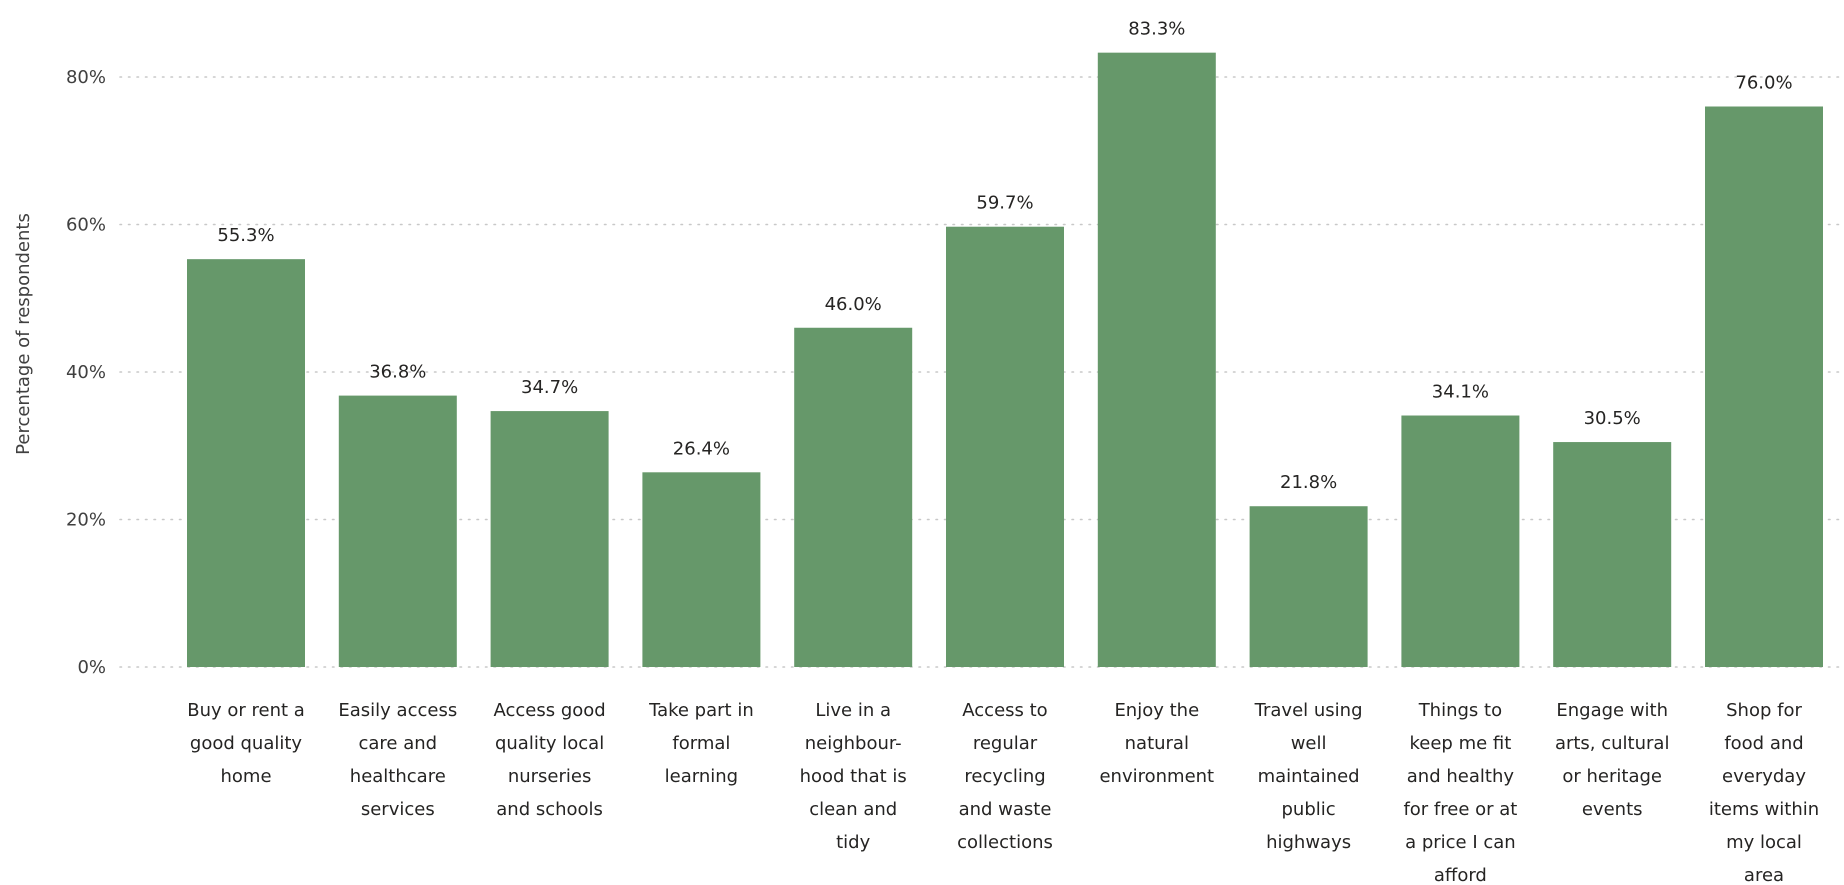  What do you see at coordinates (853, 710) in the screenshot?
I see `x-tick-label-line: Live in a` at bounding box center [853, 710].